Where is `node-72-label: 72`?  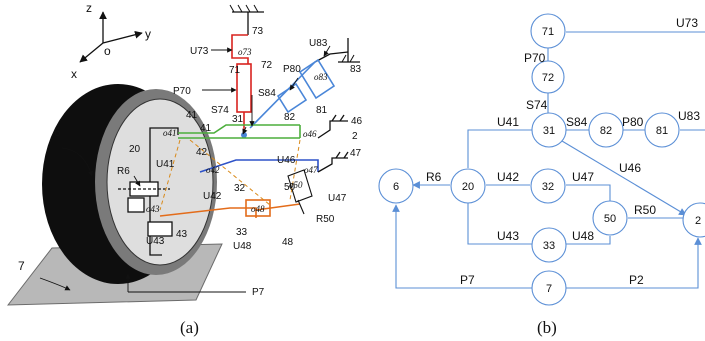 node-72-label: 72 is located at coordinates (548, 78).